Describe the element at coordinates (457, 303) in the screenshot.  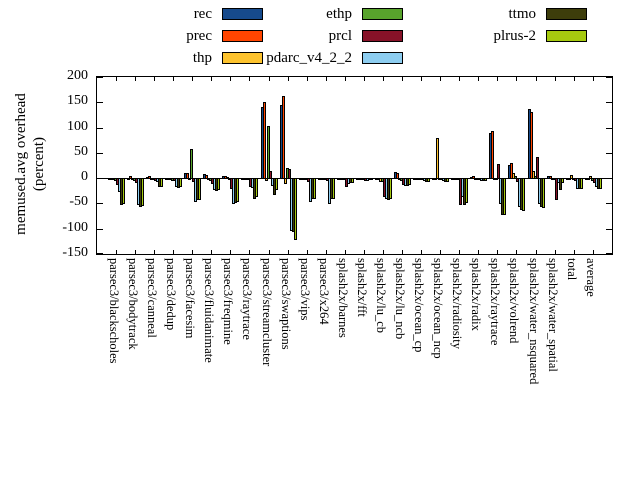
I see `x-axis-label: splash2x/radiosity` at that location.